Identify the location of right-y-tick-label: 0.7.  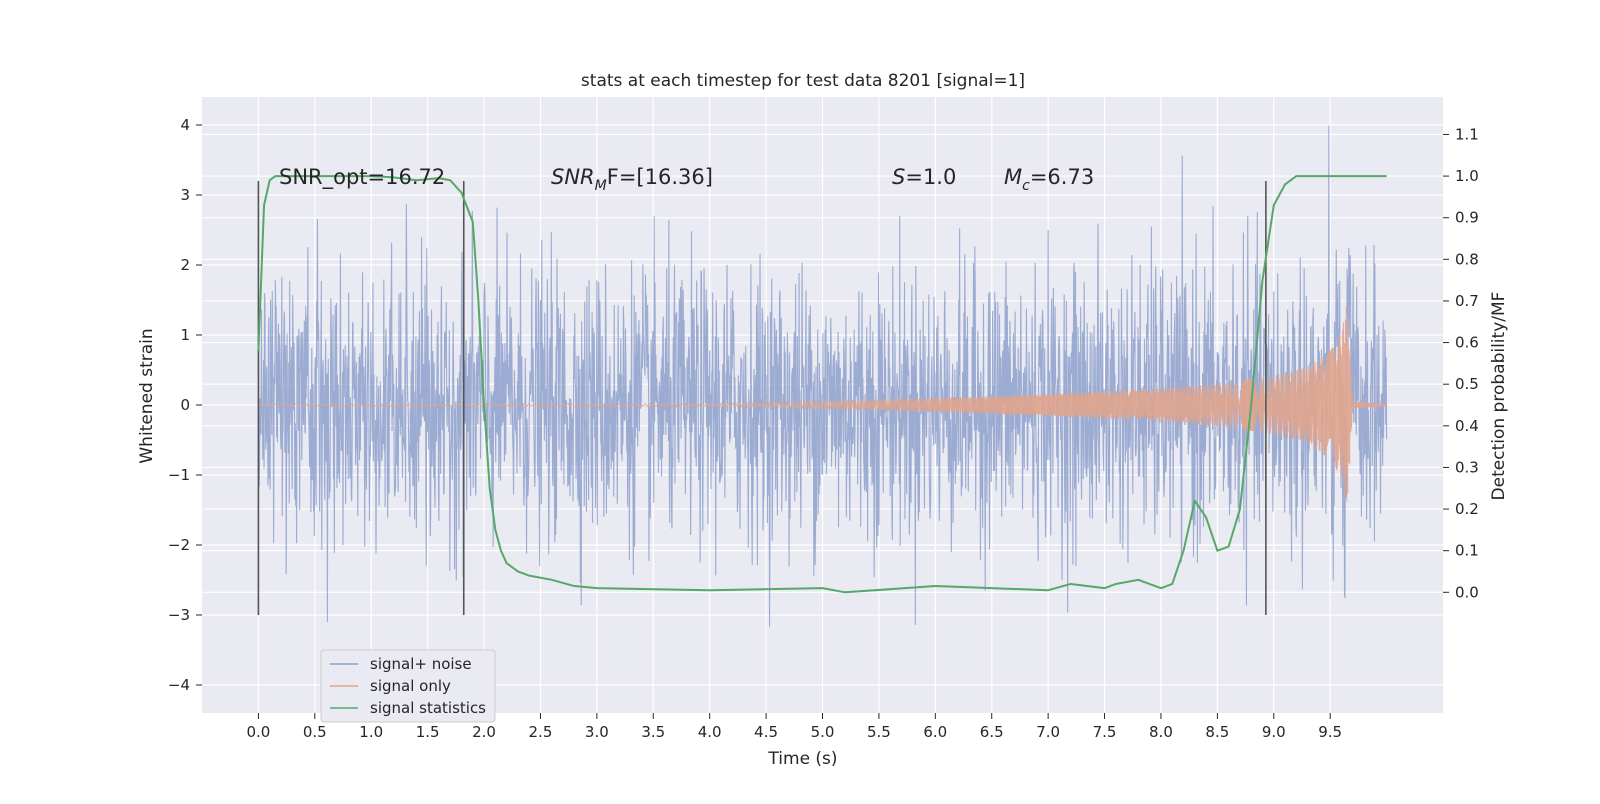
(1467, 301).